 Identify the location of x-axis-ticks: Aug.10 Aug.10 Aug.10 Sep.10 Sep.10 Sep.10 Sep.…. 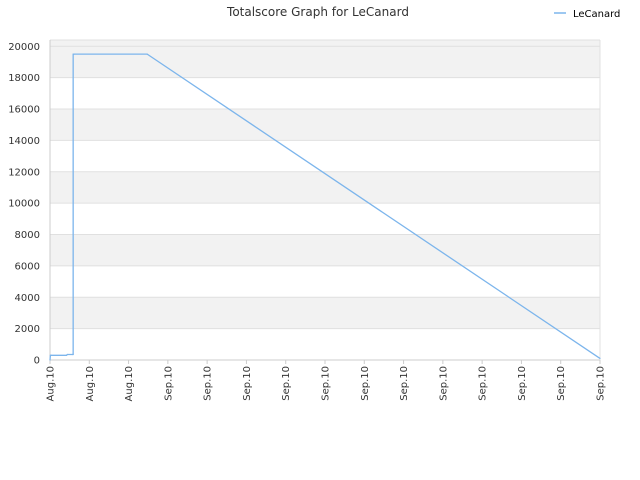
(326, 380).